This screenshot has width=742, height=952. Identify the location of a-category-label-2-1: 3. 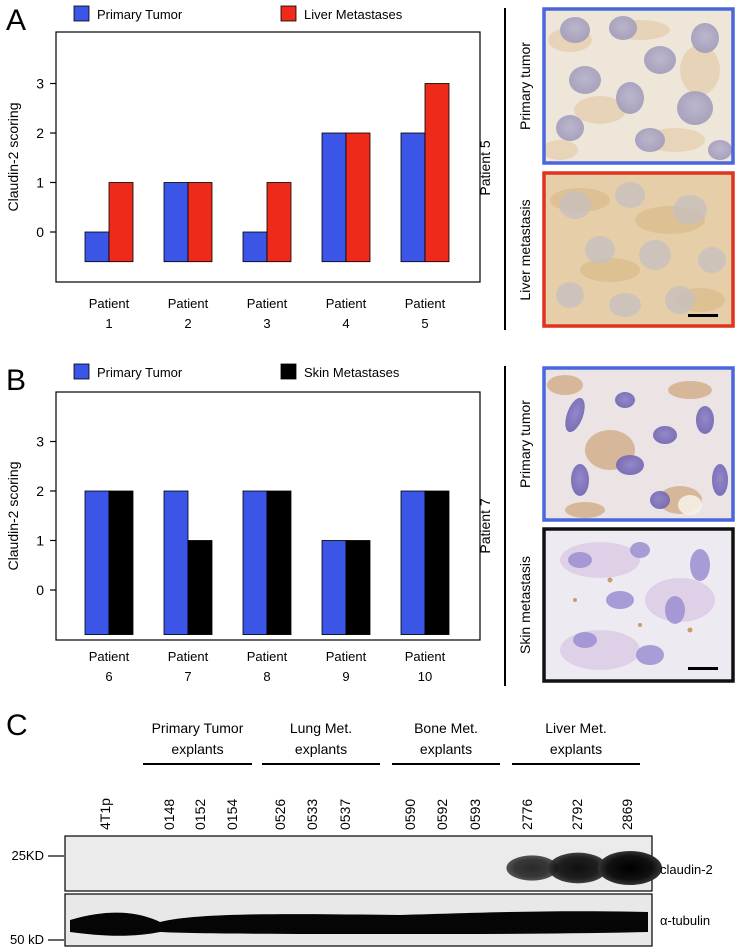
(266, 323).